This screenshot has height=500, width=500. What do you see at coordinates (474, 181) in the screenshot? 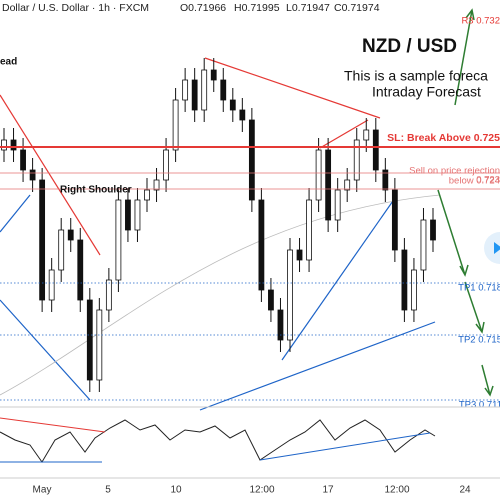
I see `level-label: below 0.724` at bounding box center [474, 181].